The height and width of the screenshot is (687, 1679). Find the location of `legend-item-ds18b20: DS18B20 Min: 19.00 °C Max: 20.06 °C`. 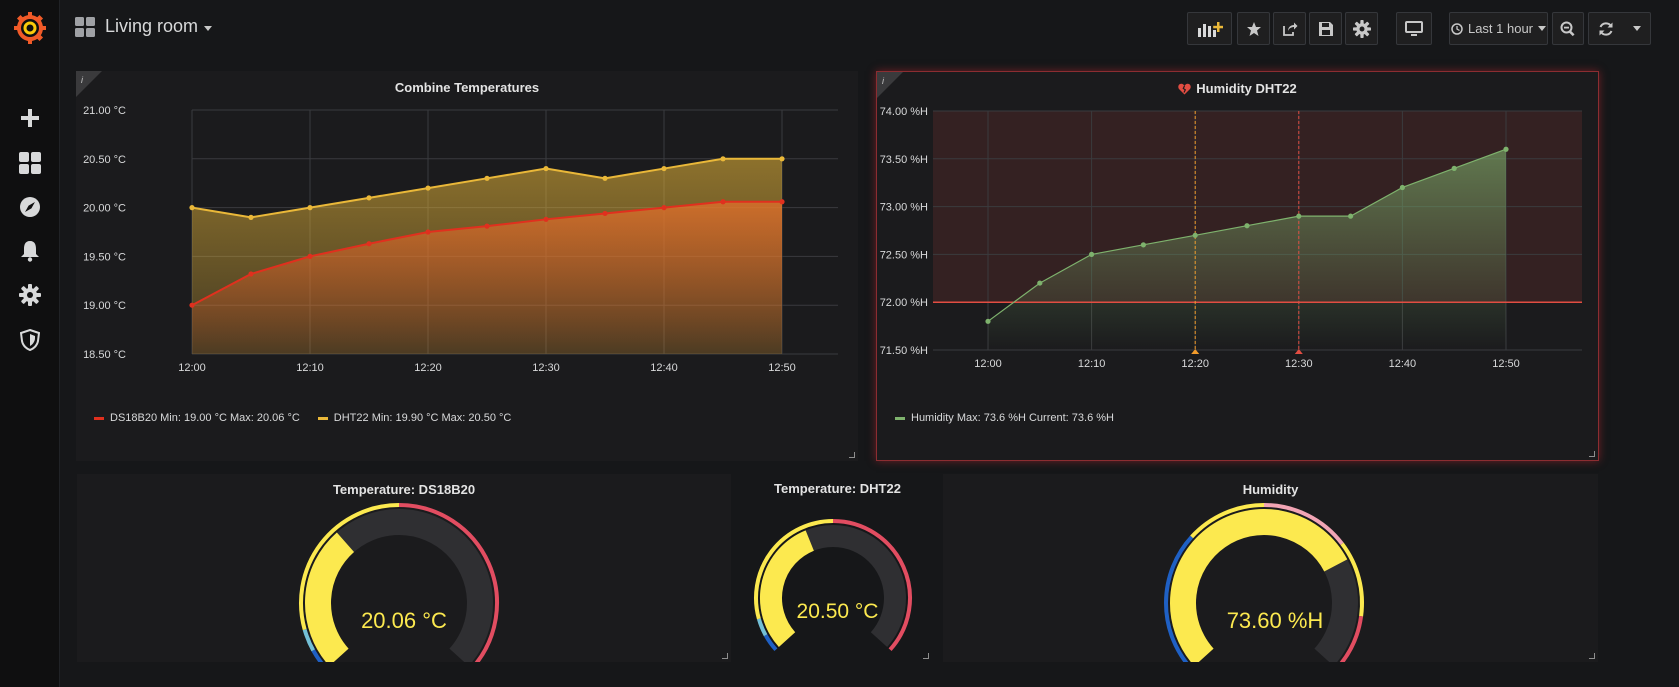

legend-item-ds18b20: DS18B20 Min: 19.00 °C Max: 20.06 °C is located at coordinates (197, 418).